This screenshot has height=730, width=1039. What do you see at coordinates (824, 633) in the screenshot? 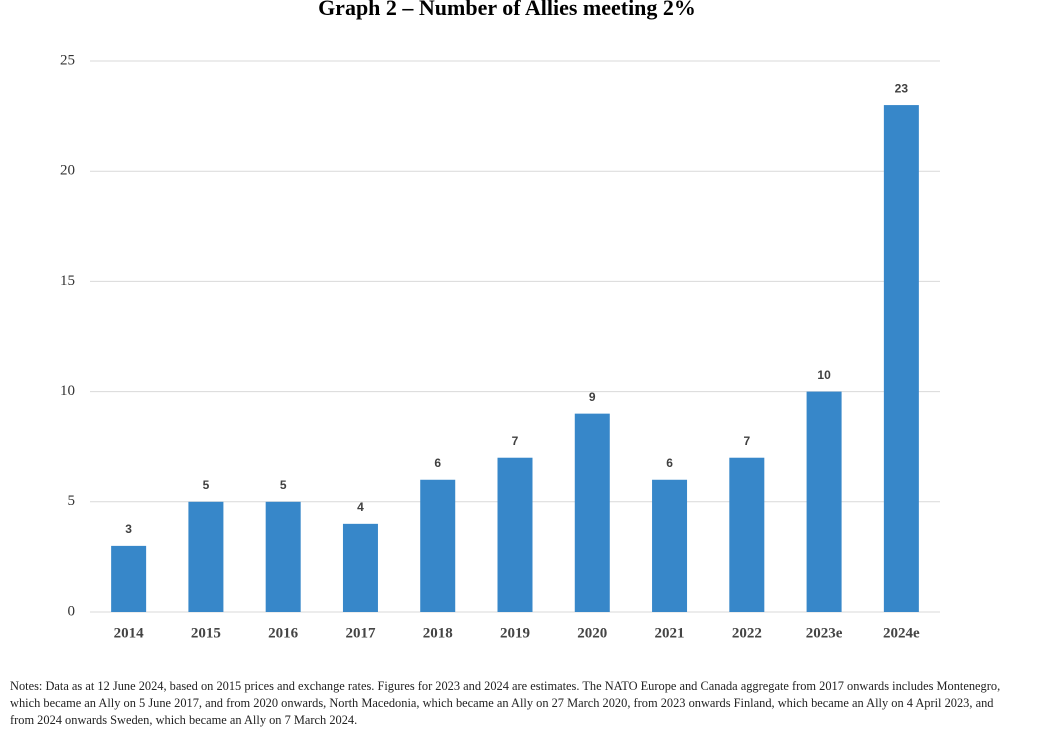
I see `x-tick-label: 2023e` at bounding box center [824, 633].